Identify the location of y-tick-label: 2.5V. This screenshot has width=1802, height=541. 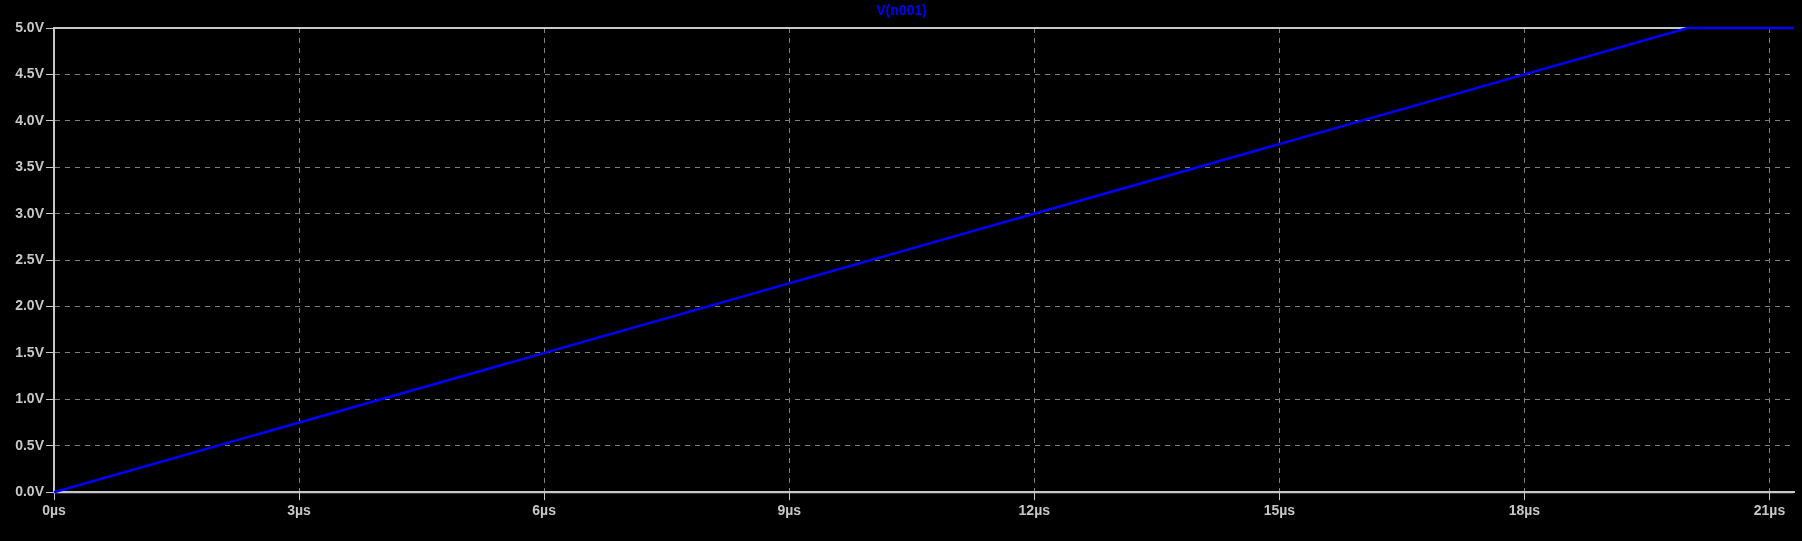
(30, 258).